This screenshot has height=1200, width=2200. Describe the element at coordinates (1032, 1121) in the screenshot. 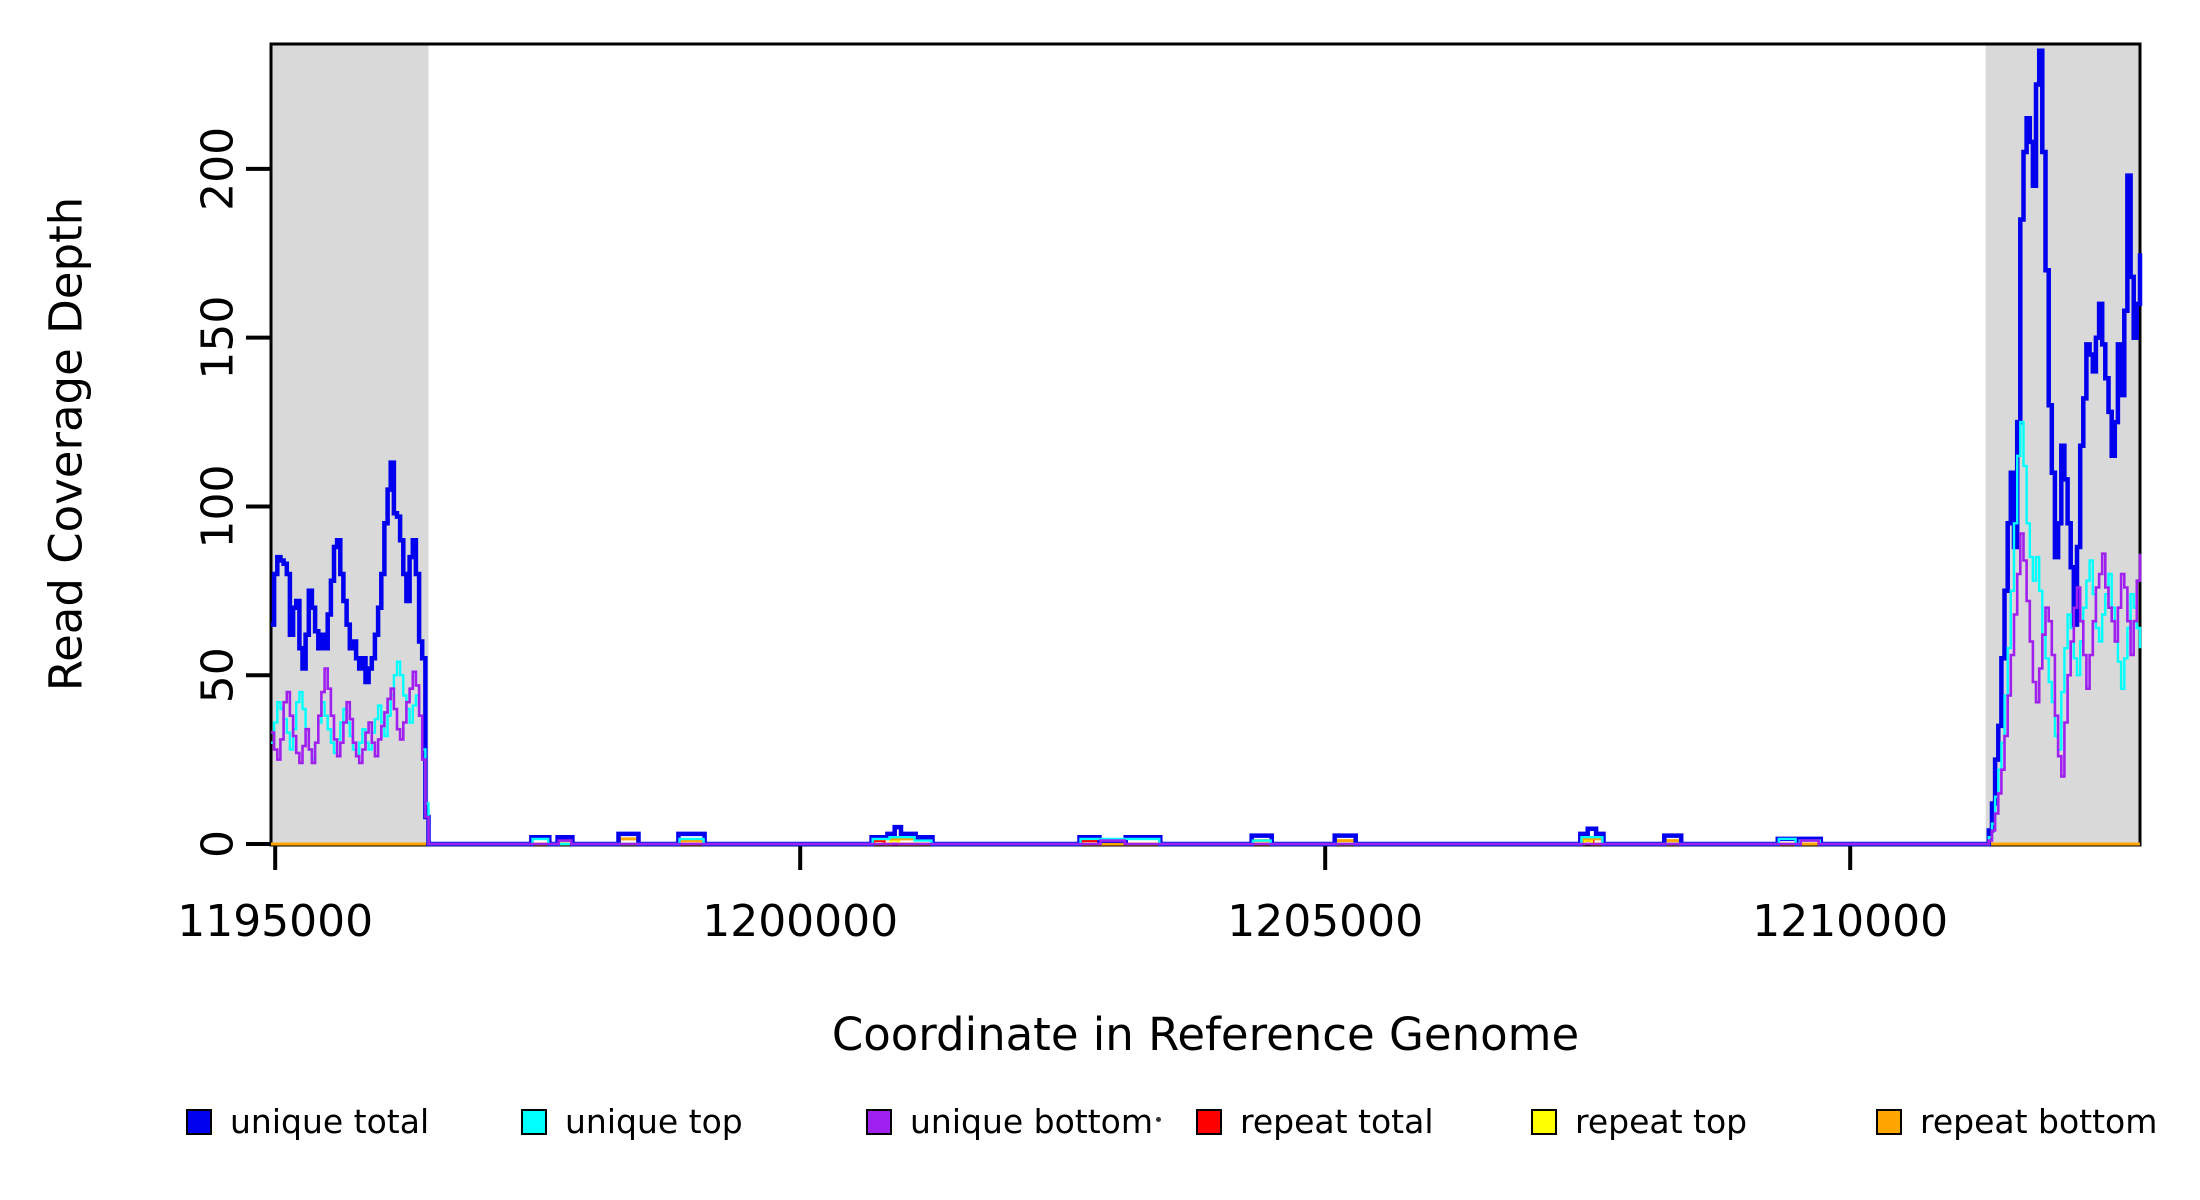

I see `unique-bottom-label: unique bottom` at that location.